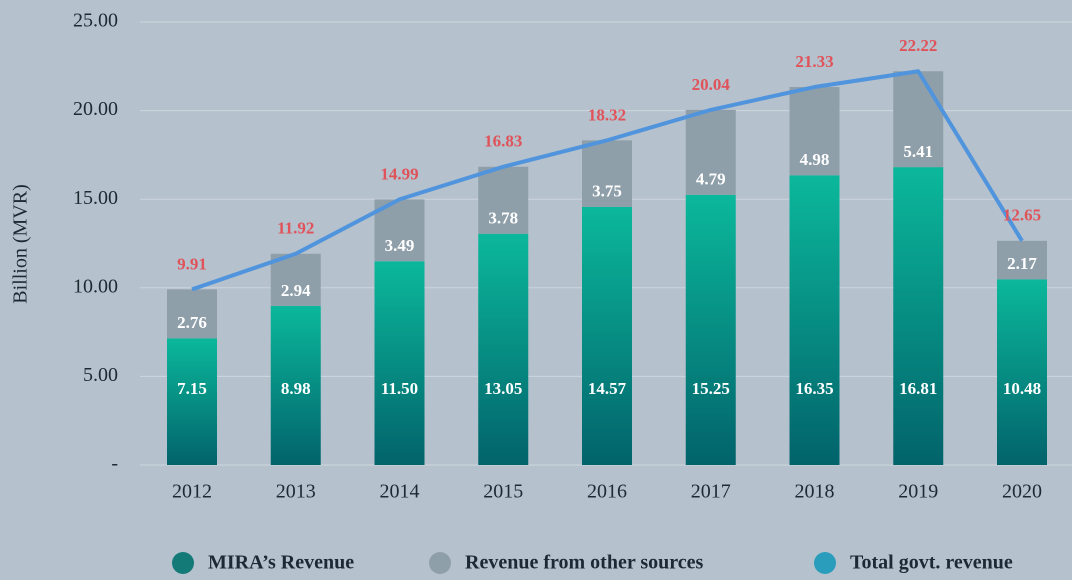 The width and height of the screenshot is (1072, 580). I want to click on y-tick-label: 25.00, so click(95, 21).